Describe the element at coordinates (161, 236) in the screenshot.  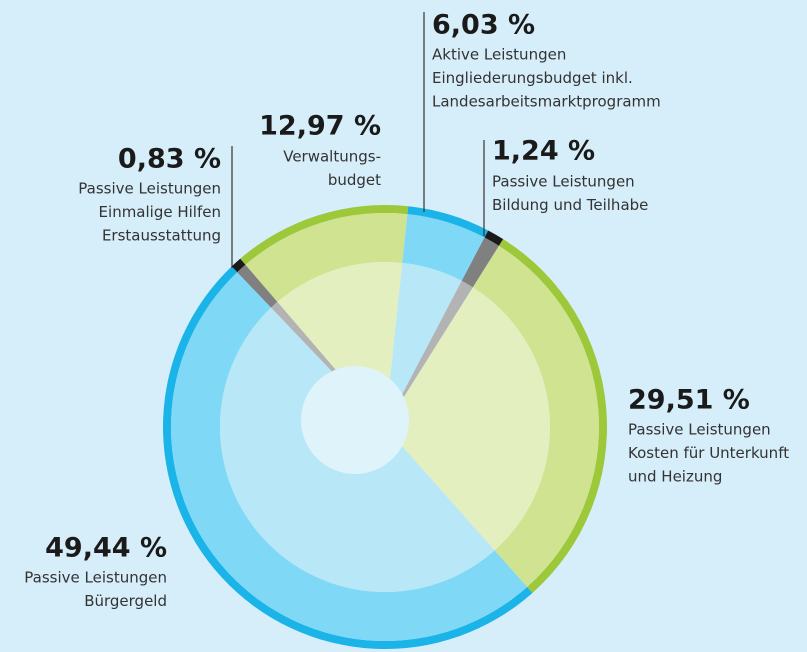
I see `category-label: Erstausstattung` at that location.